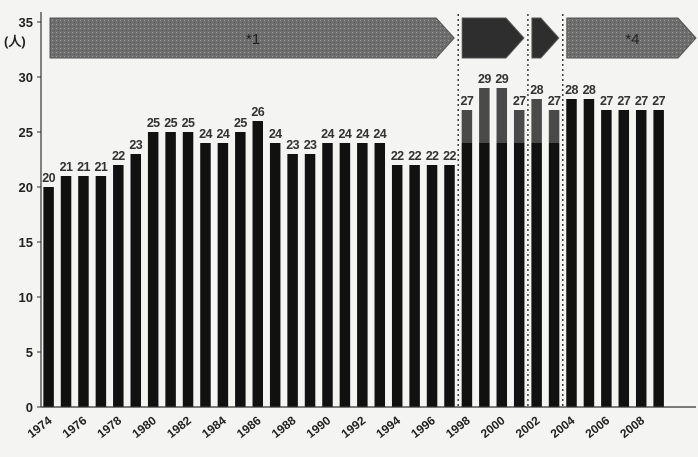 The height and width of the screenshot is (457, 698). Describe the element at coordinates (528, 427) in the screenshot. I see `x-tick-label: 2002` at that location.